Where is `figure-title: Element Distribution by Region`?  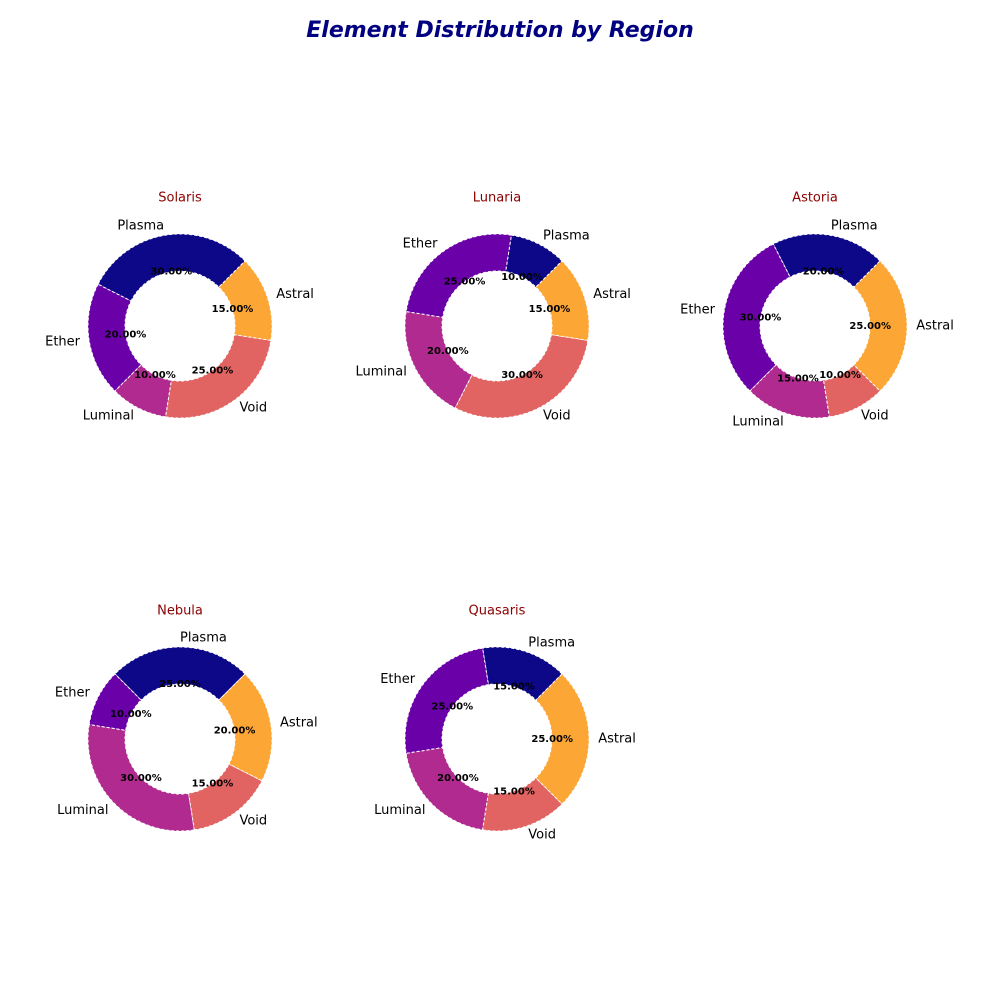
figure-title: Element Distribution by Region is located at coordinates (499, 30).